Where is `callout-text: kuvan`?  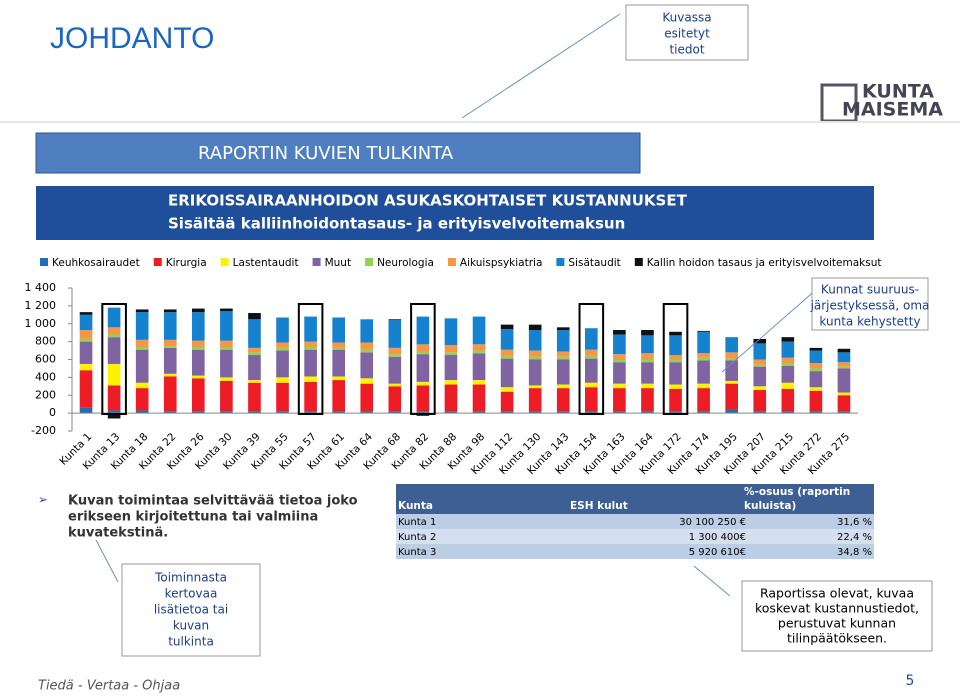
callout-text: kuvan is located at coordinates (191, 626).